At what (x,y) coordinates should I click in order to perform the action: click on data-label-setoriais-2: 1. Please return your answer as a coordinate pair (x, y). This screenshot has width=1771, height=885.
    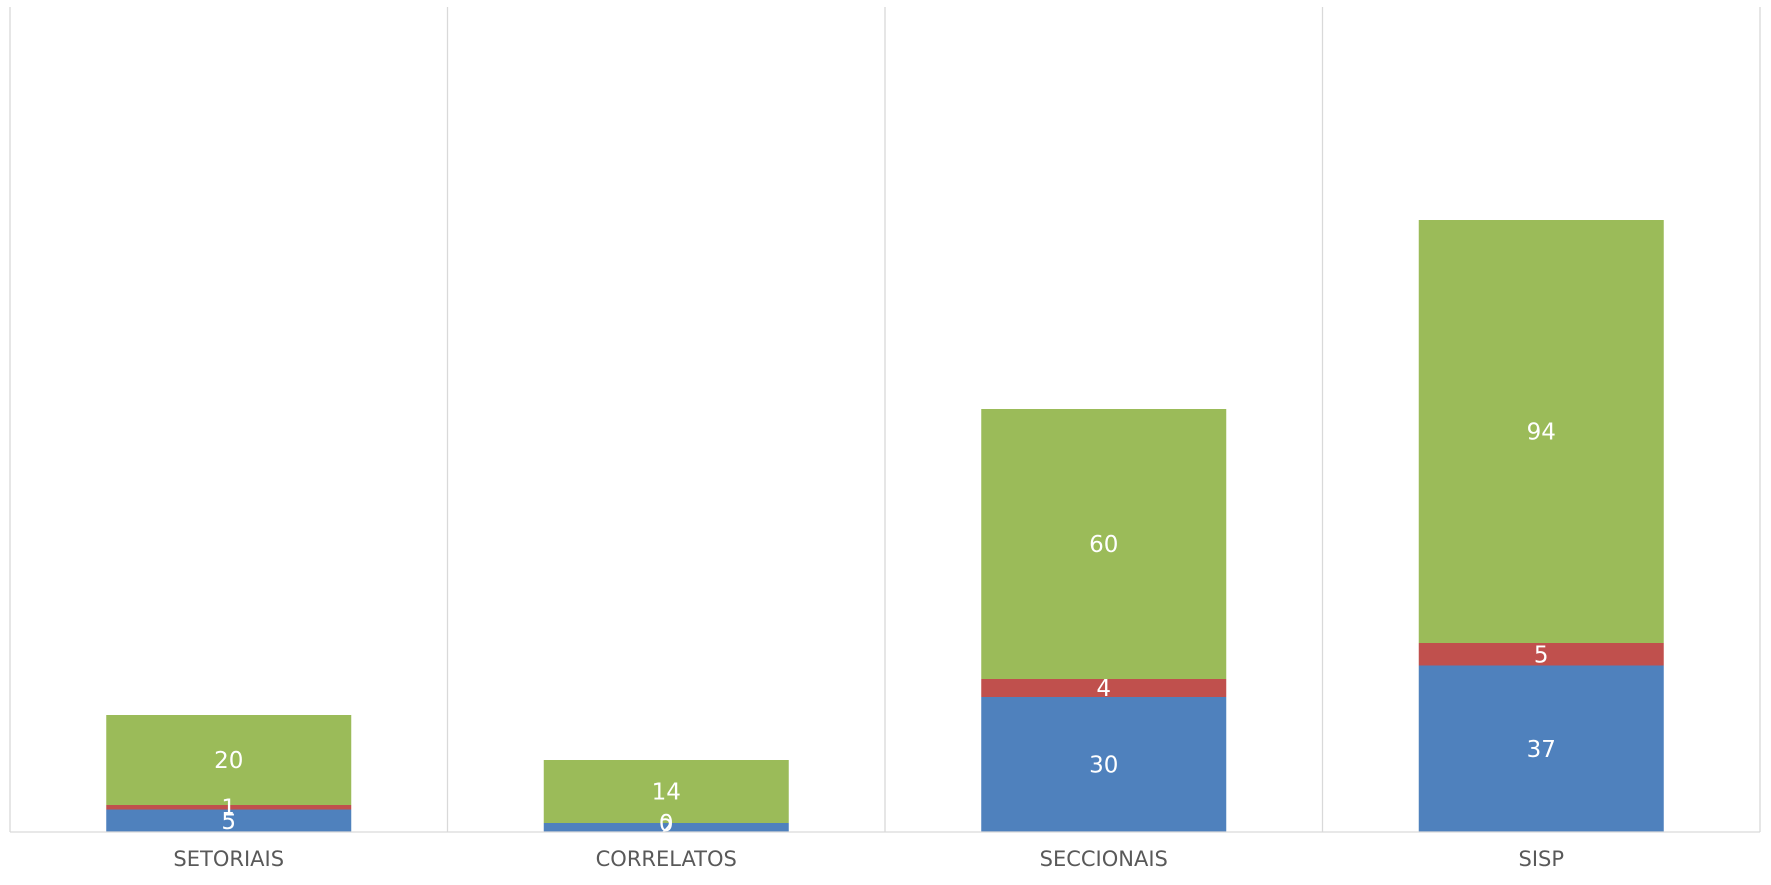
    Looking at the image, I should click on (228, 808).